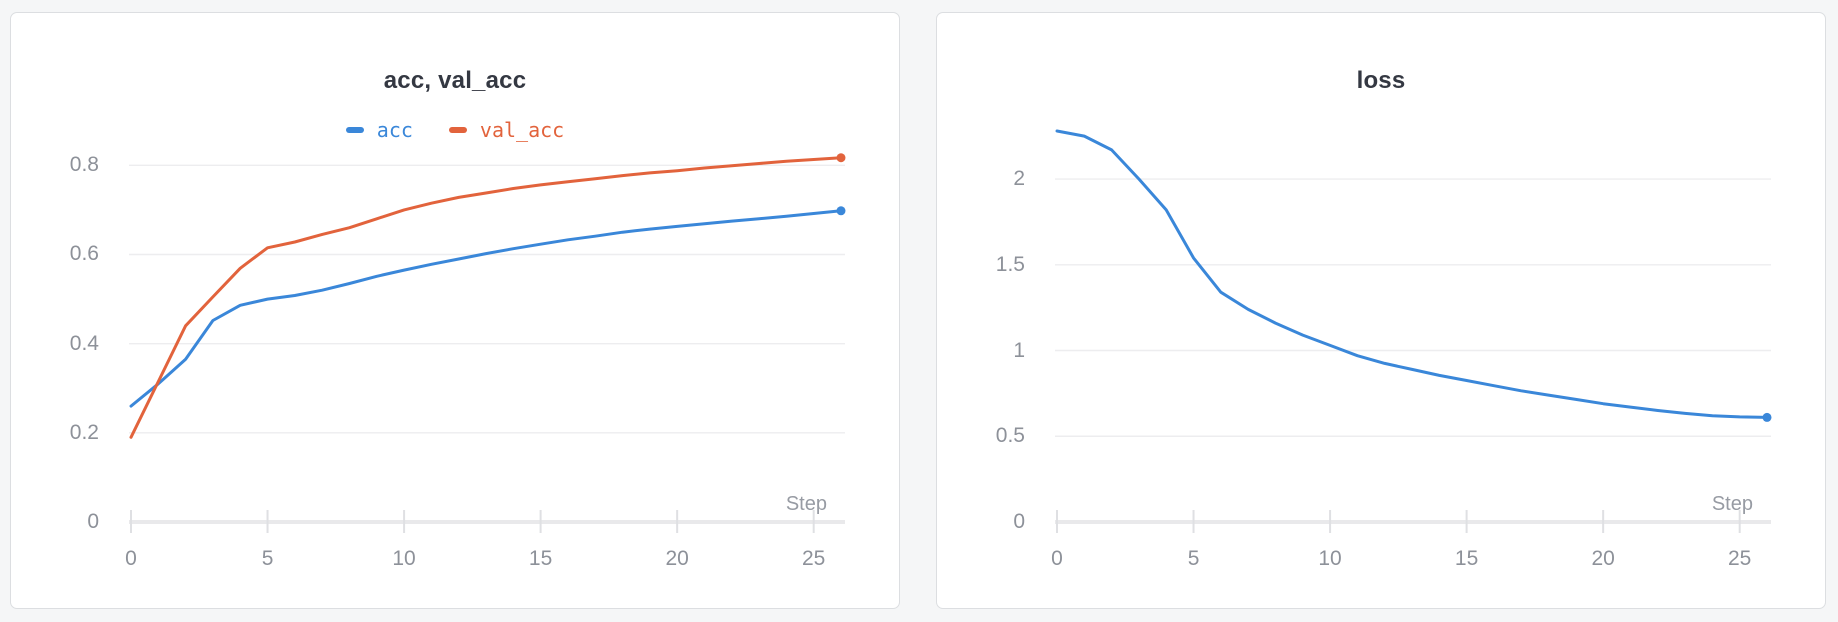  I want to click on legend-item-acc: acc, so click(379, 130).